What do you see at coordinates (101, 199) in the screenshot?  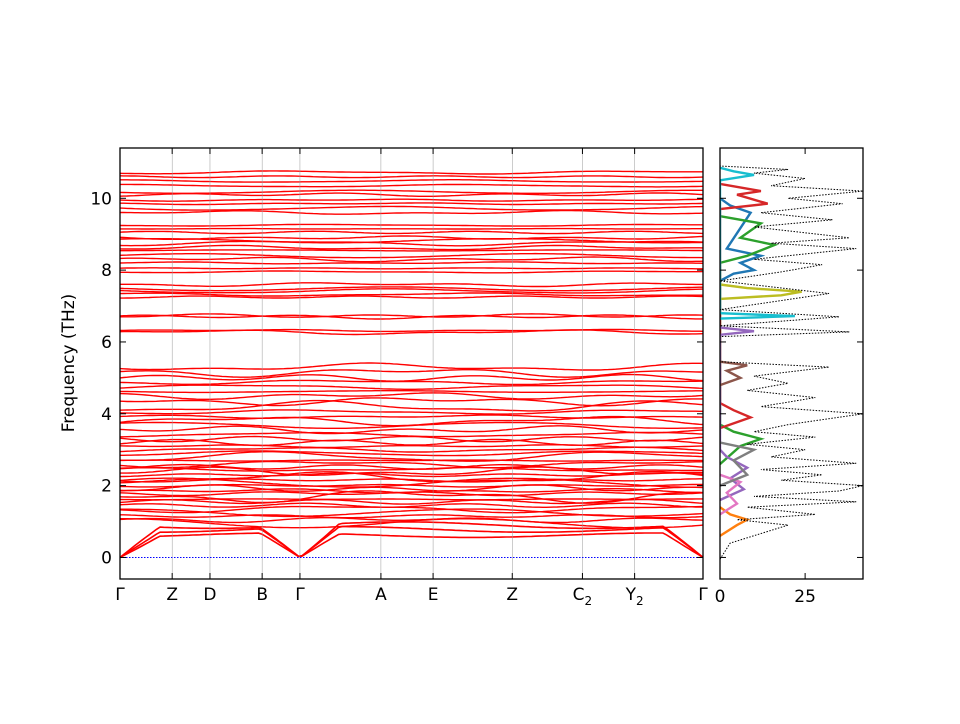 I see `y-tick-label: 10` at bounding box center [101, 199].